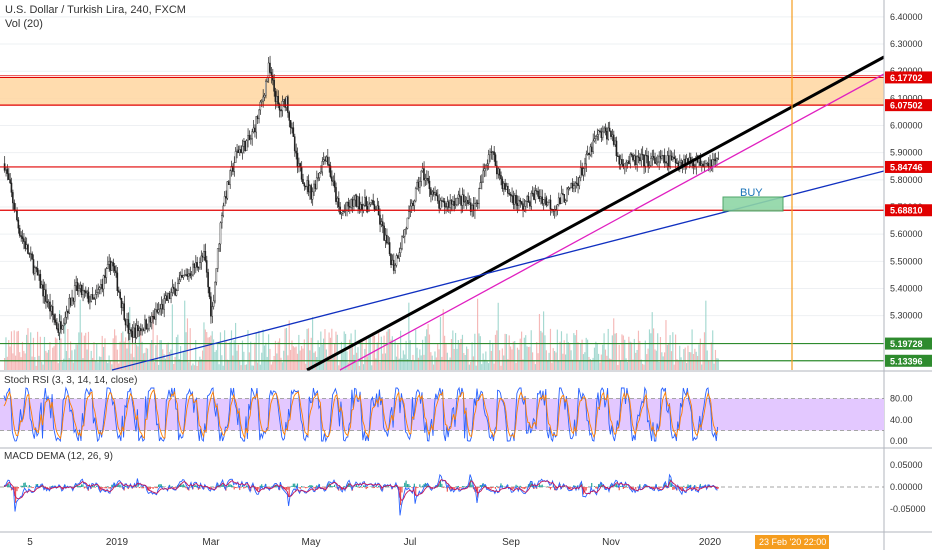 The width and height of the screenshot is (932, 550). I want to click on time-tick-label: May, so click(311, 542).